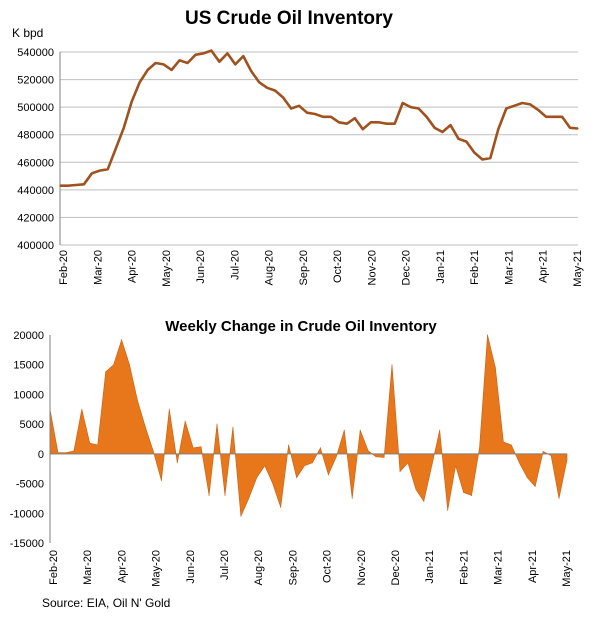 Image resolution: width=600 pixels, height=618 pixels. Describe the element at coordinates (533, 566) in the screenshot. I see `weekly-change-x-tick-label: Apr-21` at that location.